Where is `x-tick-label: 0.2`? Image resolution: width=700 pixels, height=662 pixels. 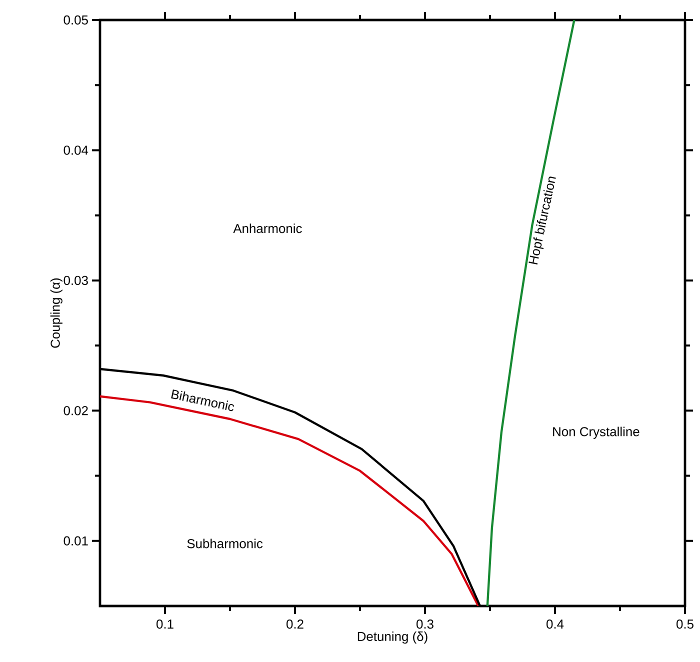 x-tick-label: 0.2 is located at coordinates (295, 624).